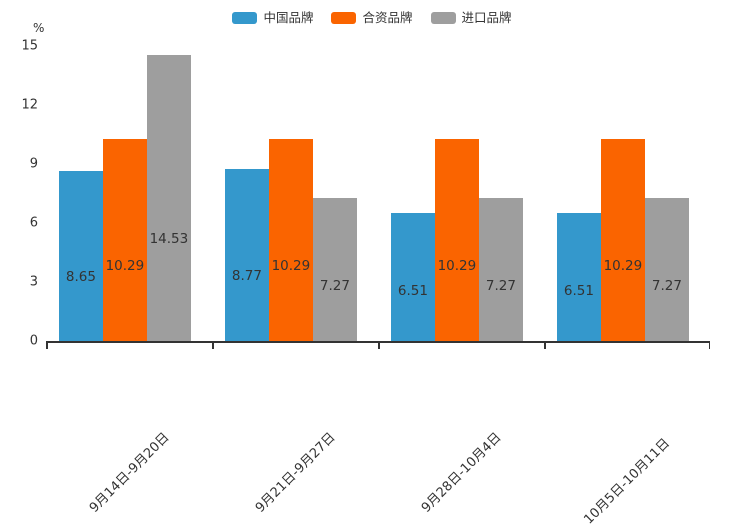 The image size is (744, 528). What do you see at coordinates (295, 473) in the screenshot?
I see `x-axis-category-label: 9月21日-9月27日` at bounding box center [295, 473].